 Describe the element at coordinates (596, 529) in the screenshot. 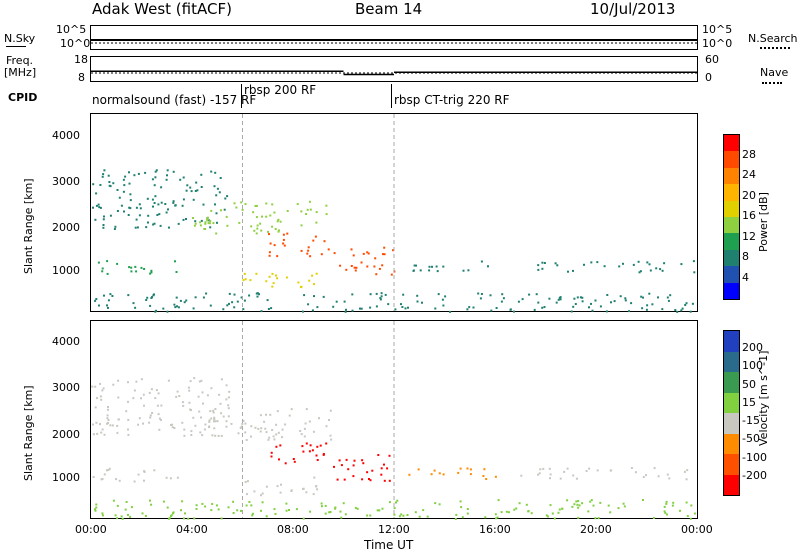

I see `time-tick: 20:00` at that location.